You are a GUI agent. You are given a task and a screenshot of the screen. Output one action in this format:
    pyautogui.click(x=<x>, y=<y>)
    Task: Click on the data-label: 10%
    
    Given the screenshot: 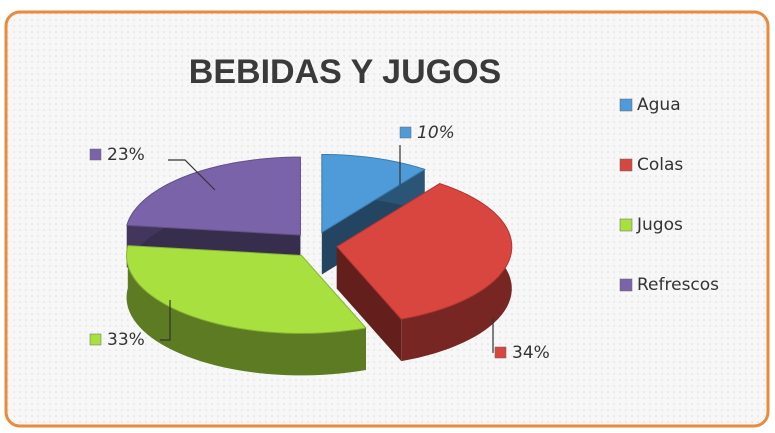 What is the action you would take?
    pyautogui.click(x=436, y=133)
    